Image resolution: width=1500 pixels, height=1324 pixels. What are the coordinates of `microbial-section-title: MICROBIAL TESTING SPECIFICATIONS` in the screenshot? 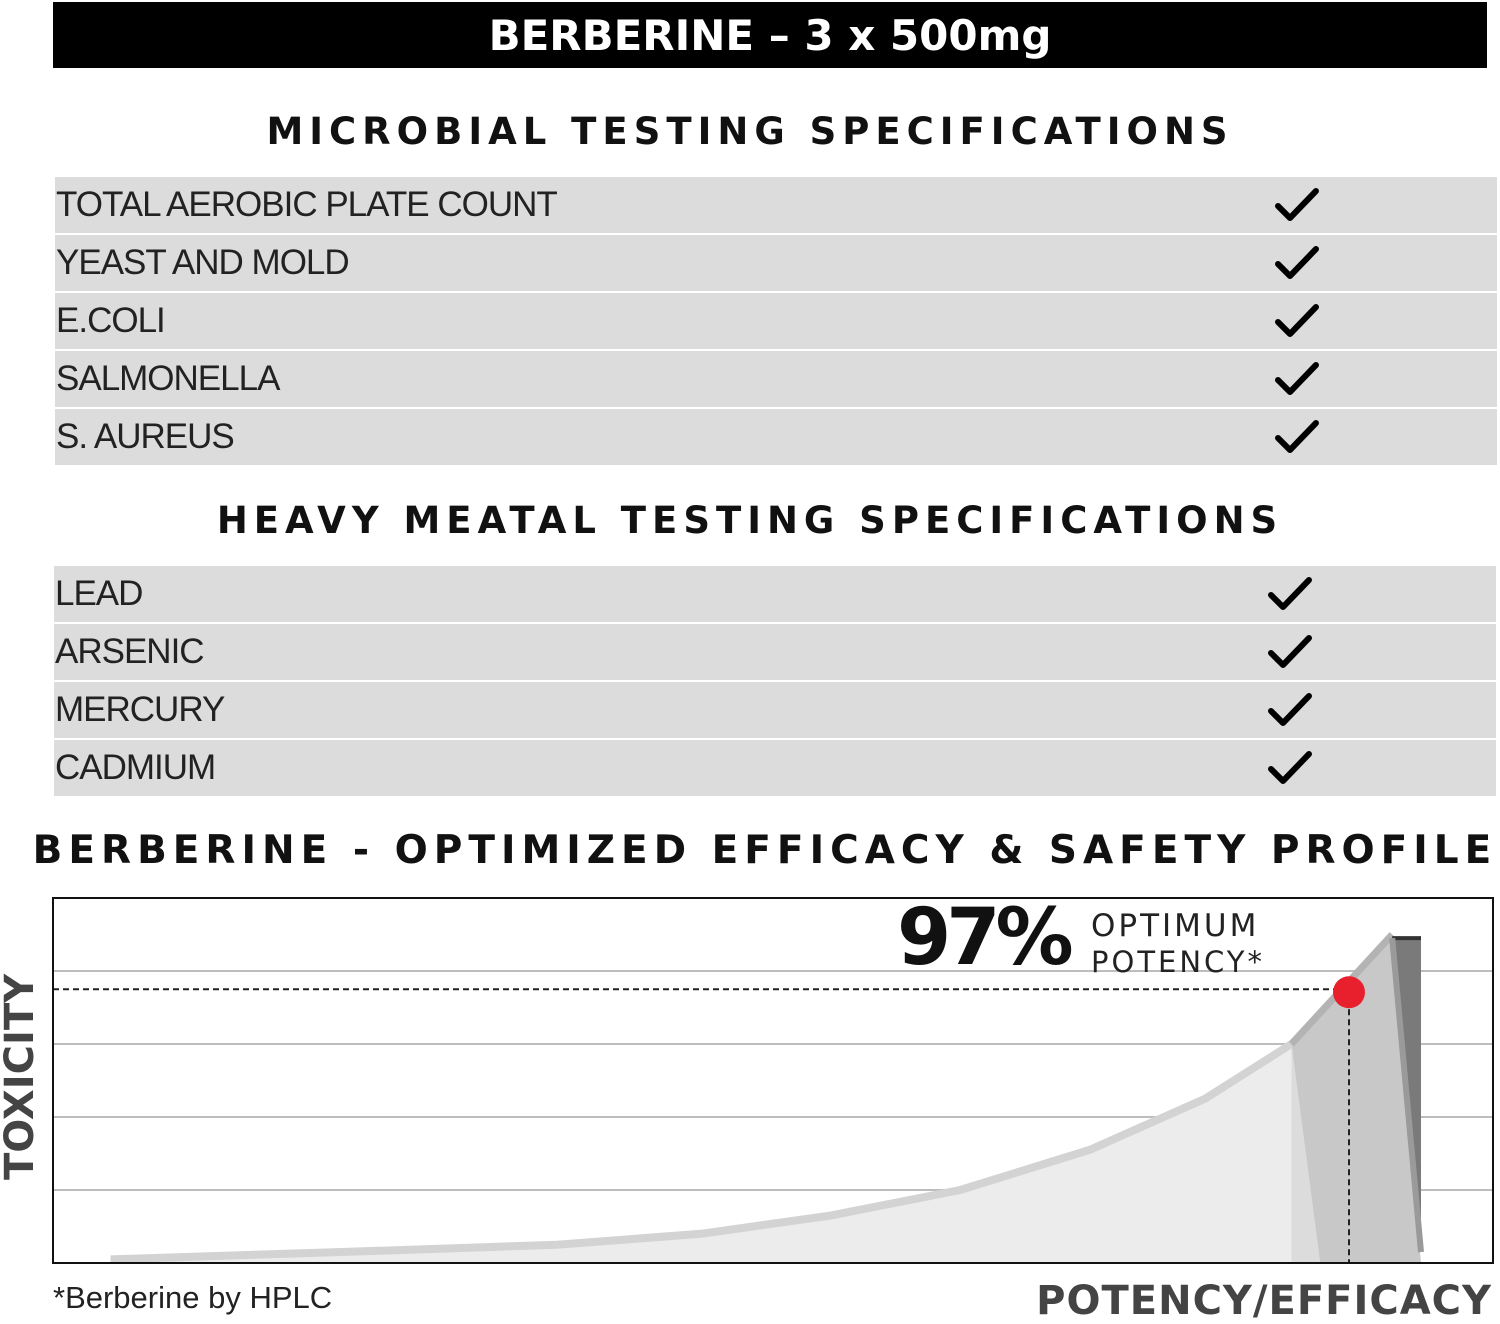 It's located at (750, 131).